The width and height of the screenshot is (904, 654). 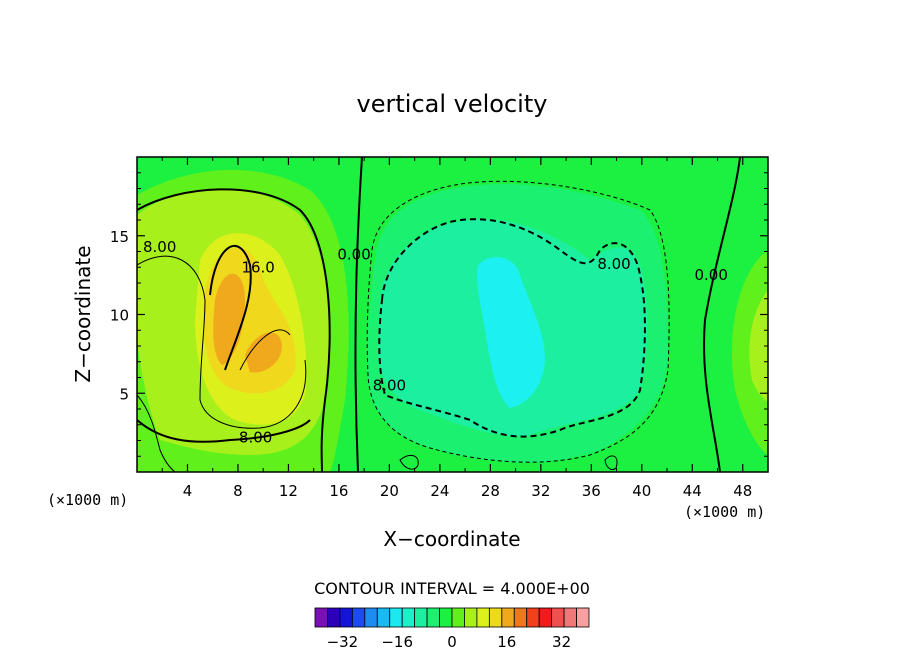 I want to click on x-unit-left: (×1000 m), so click(x=87, y=500).